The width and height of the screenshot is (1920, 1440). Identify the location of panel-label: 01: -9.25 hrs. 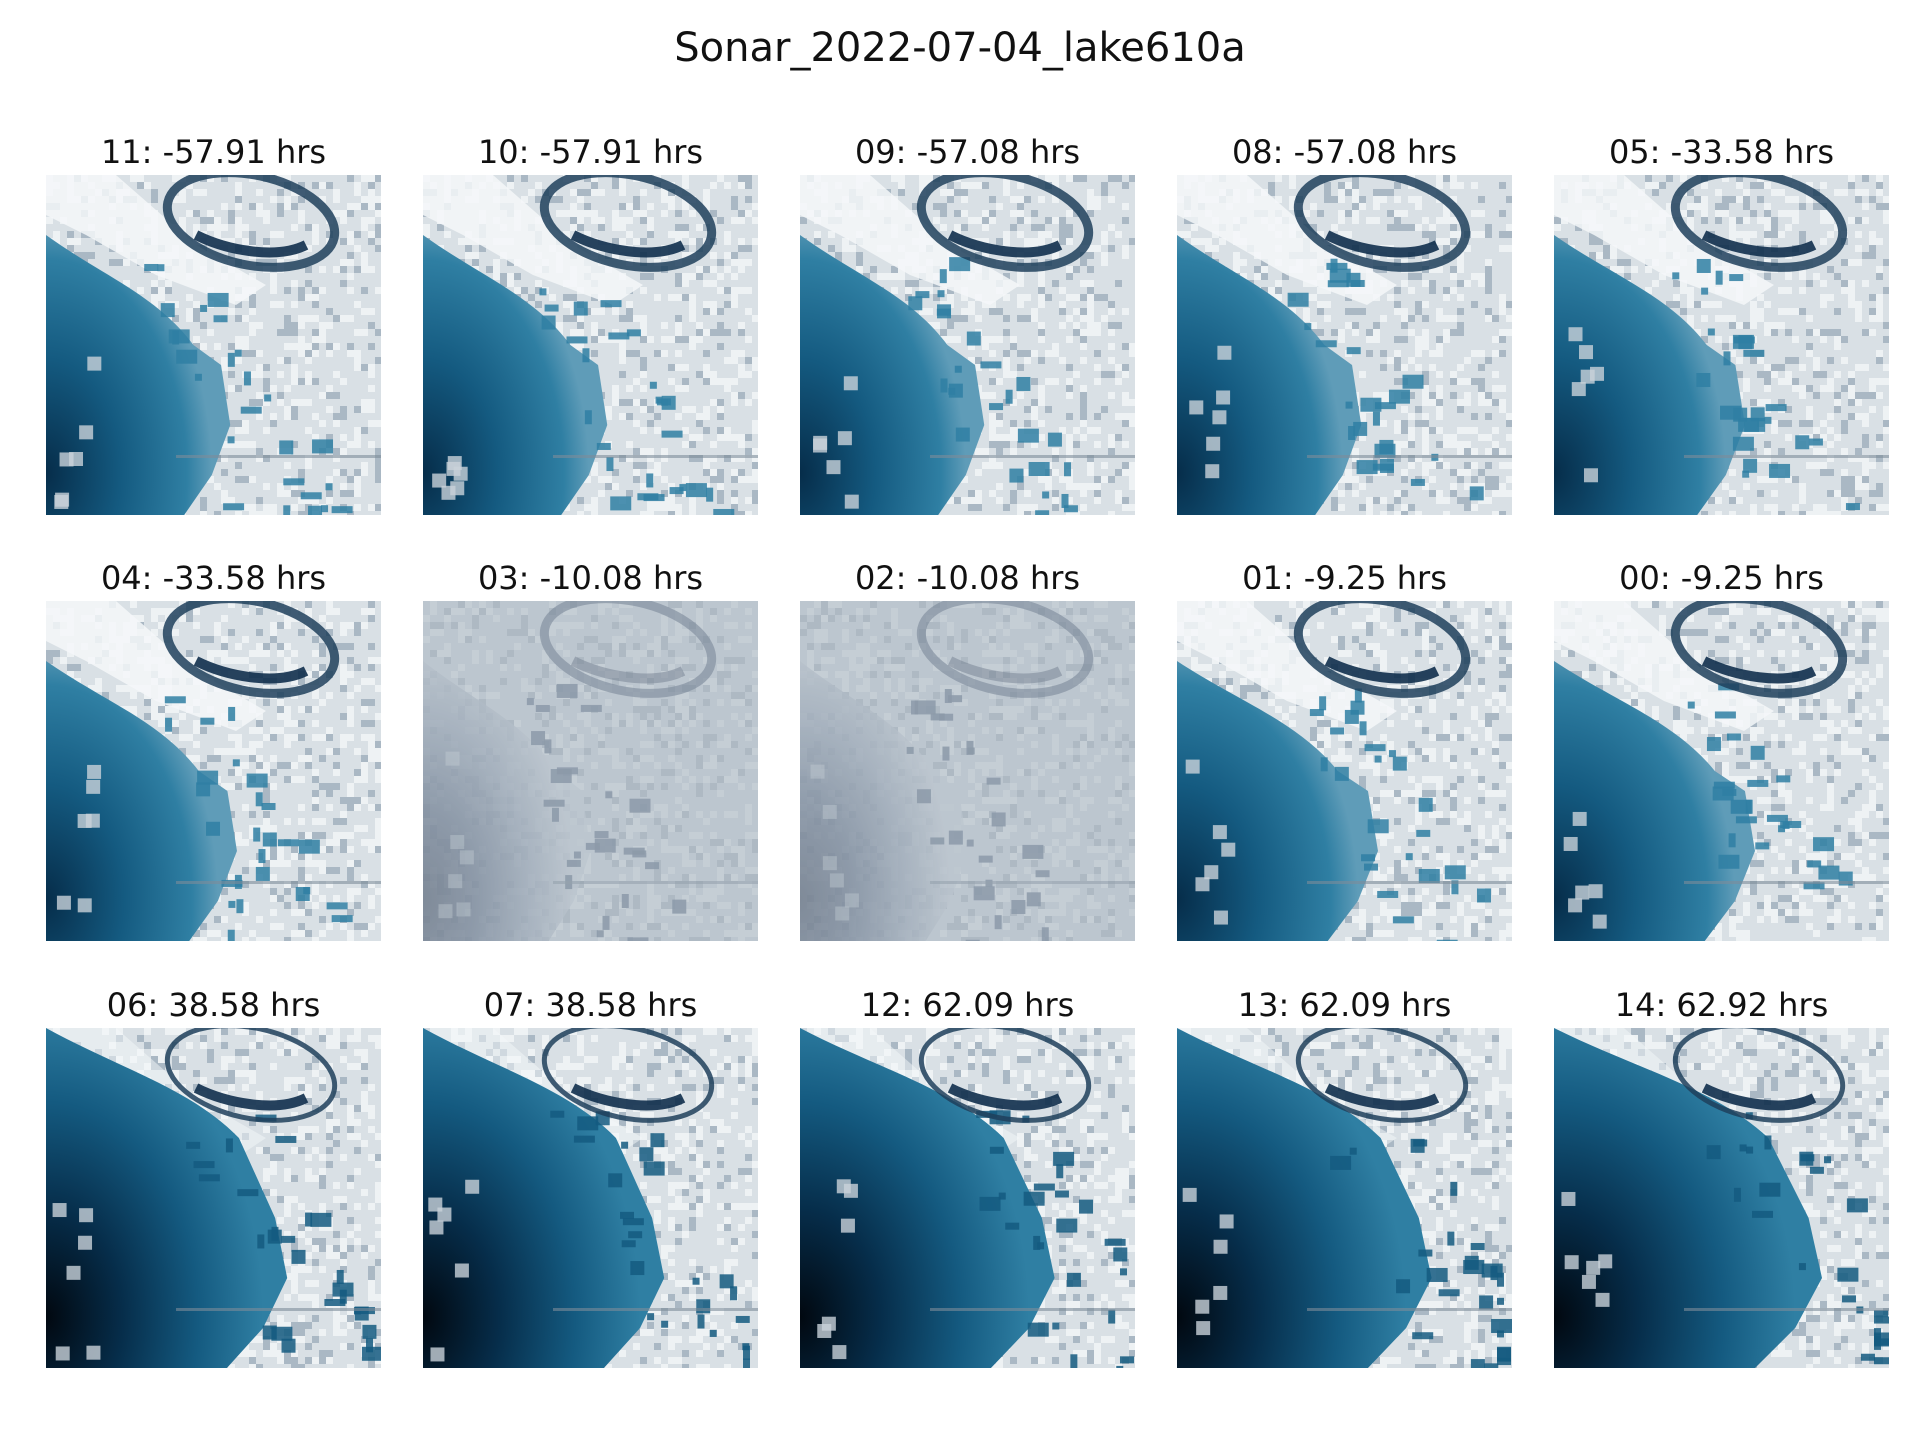
(1344, 578).